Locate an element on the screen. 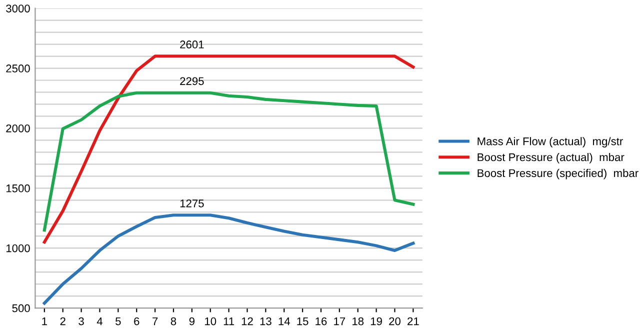 The height and width of the screenshot is (333, 640). x-tick-label: 4 is located at coordinates (99, 321).